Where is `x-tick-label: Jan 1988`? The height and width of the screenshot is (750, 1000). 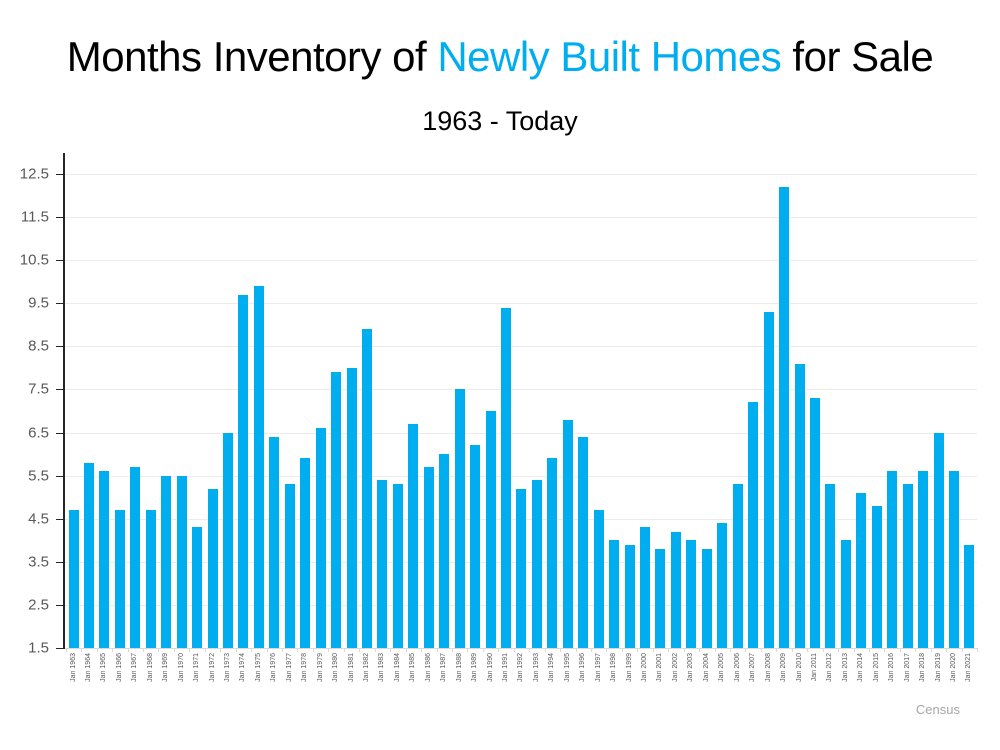
x-tick-label: Jan 1988 is located at coordinates (459, 667).